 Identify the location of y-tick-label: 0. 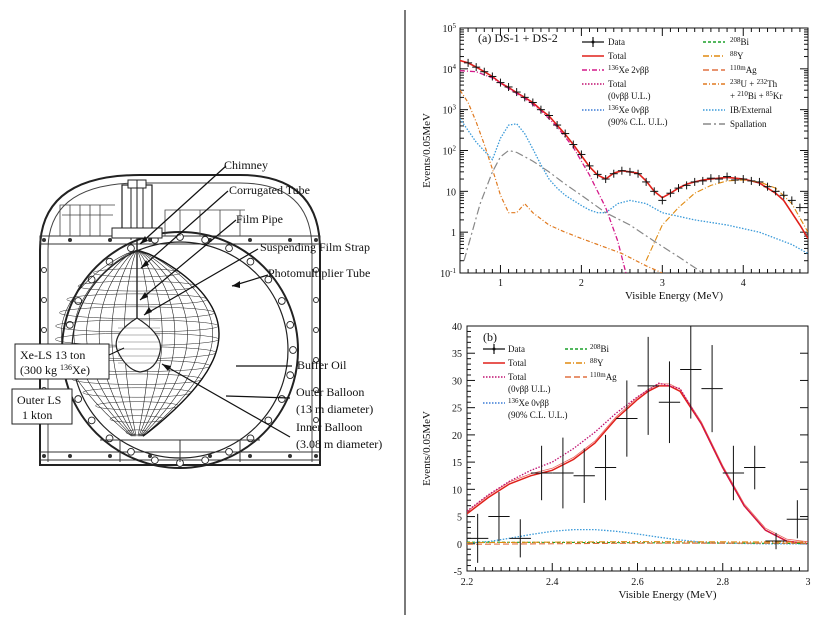
(459, 545).